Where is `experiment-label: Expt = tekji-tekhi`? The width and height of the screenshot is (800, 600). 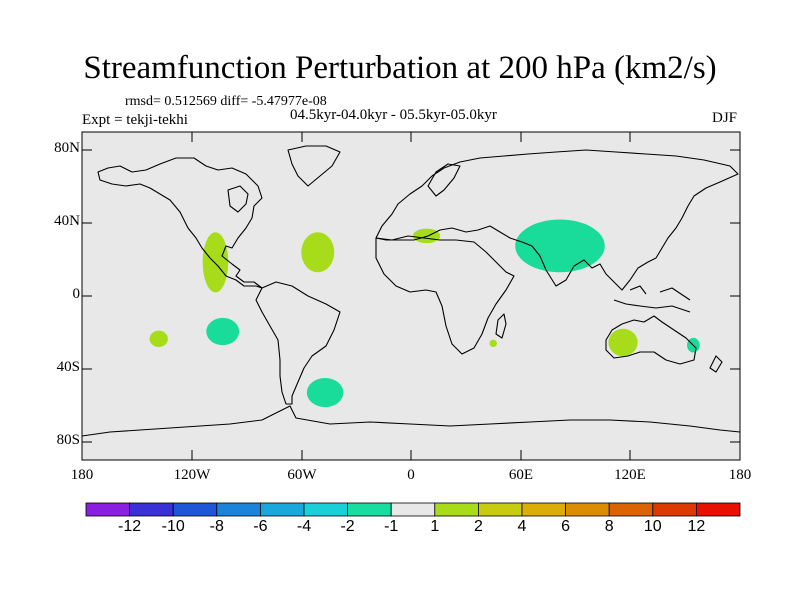 experiment-label: Expt = tekji-tekhi is located at coordinates (135, 120).